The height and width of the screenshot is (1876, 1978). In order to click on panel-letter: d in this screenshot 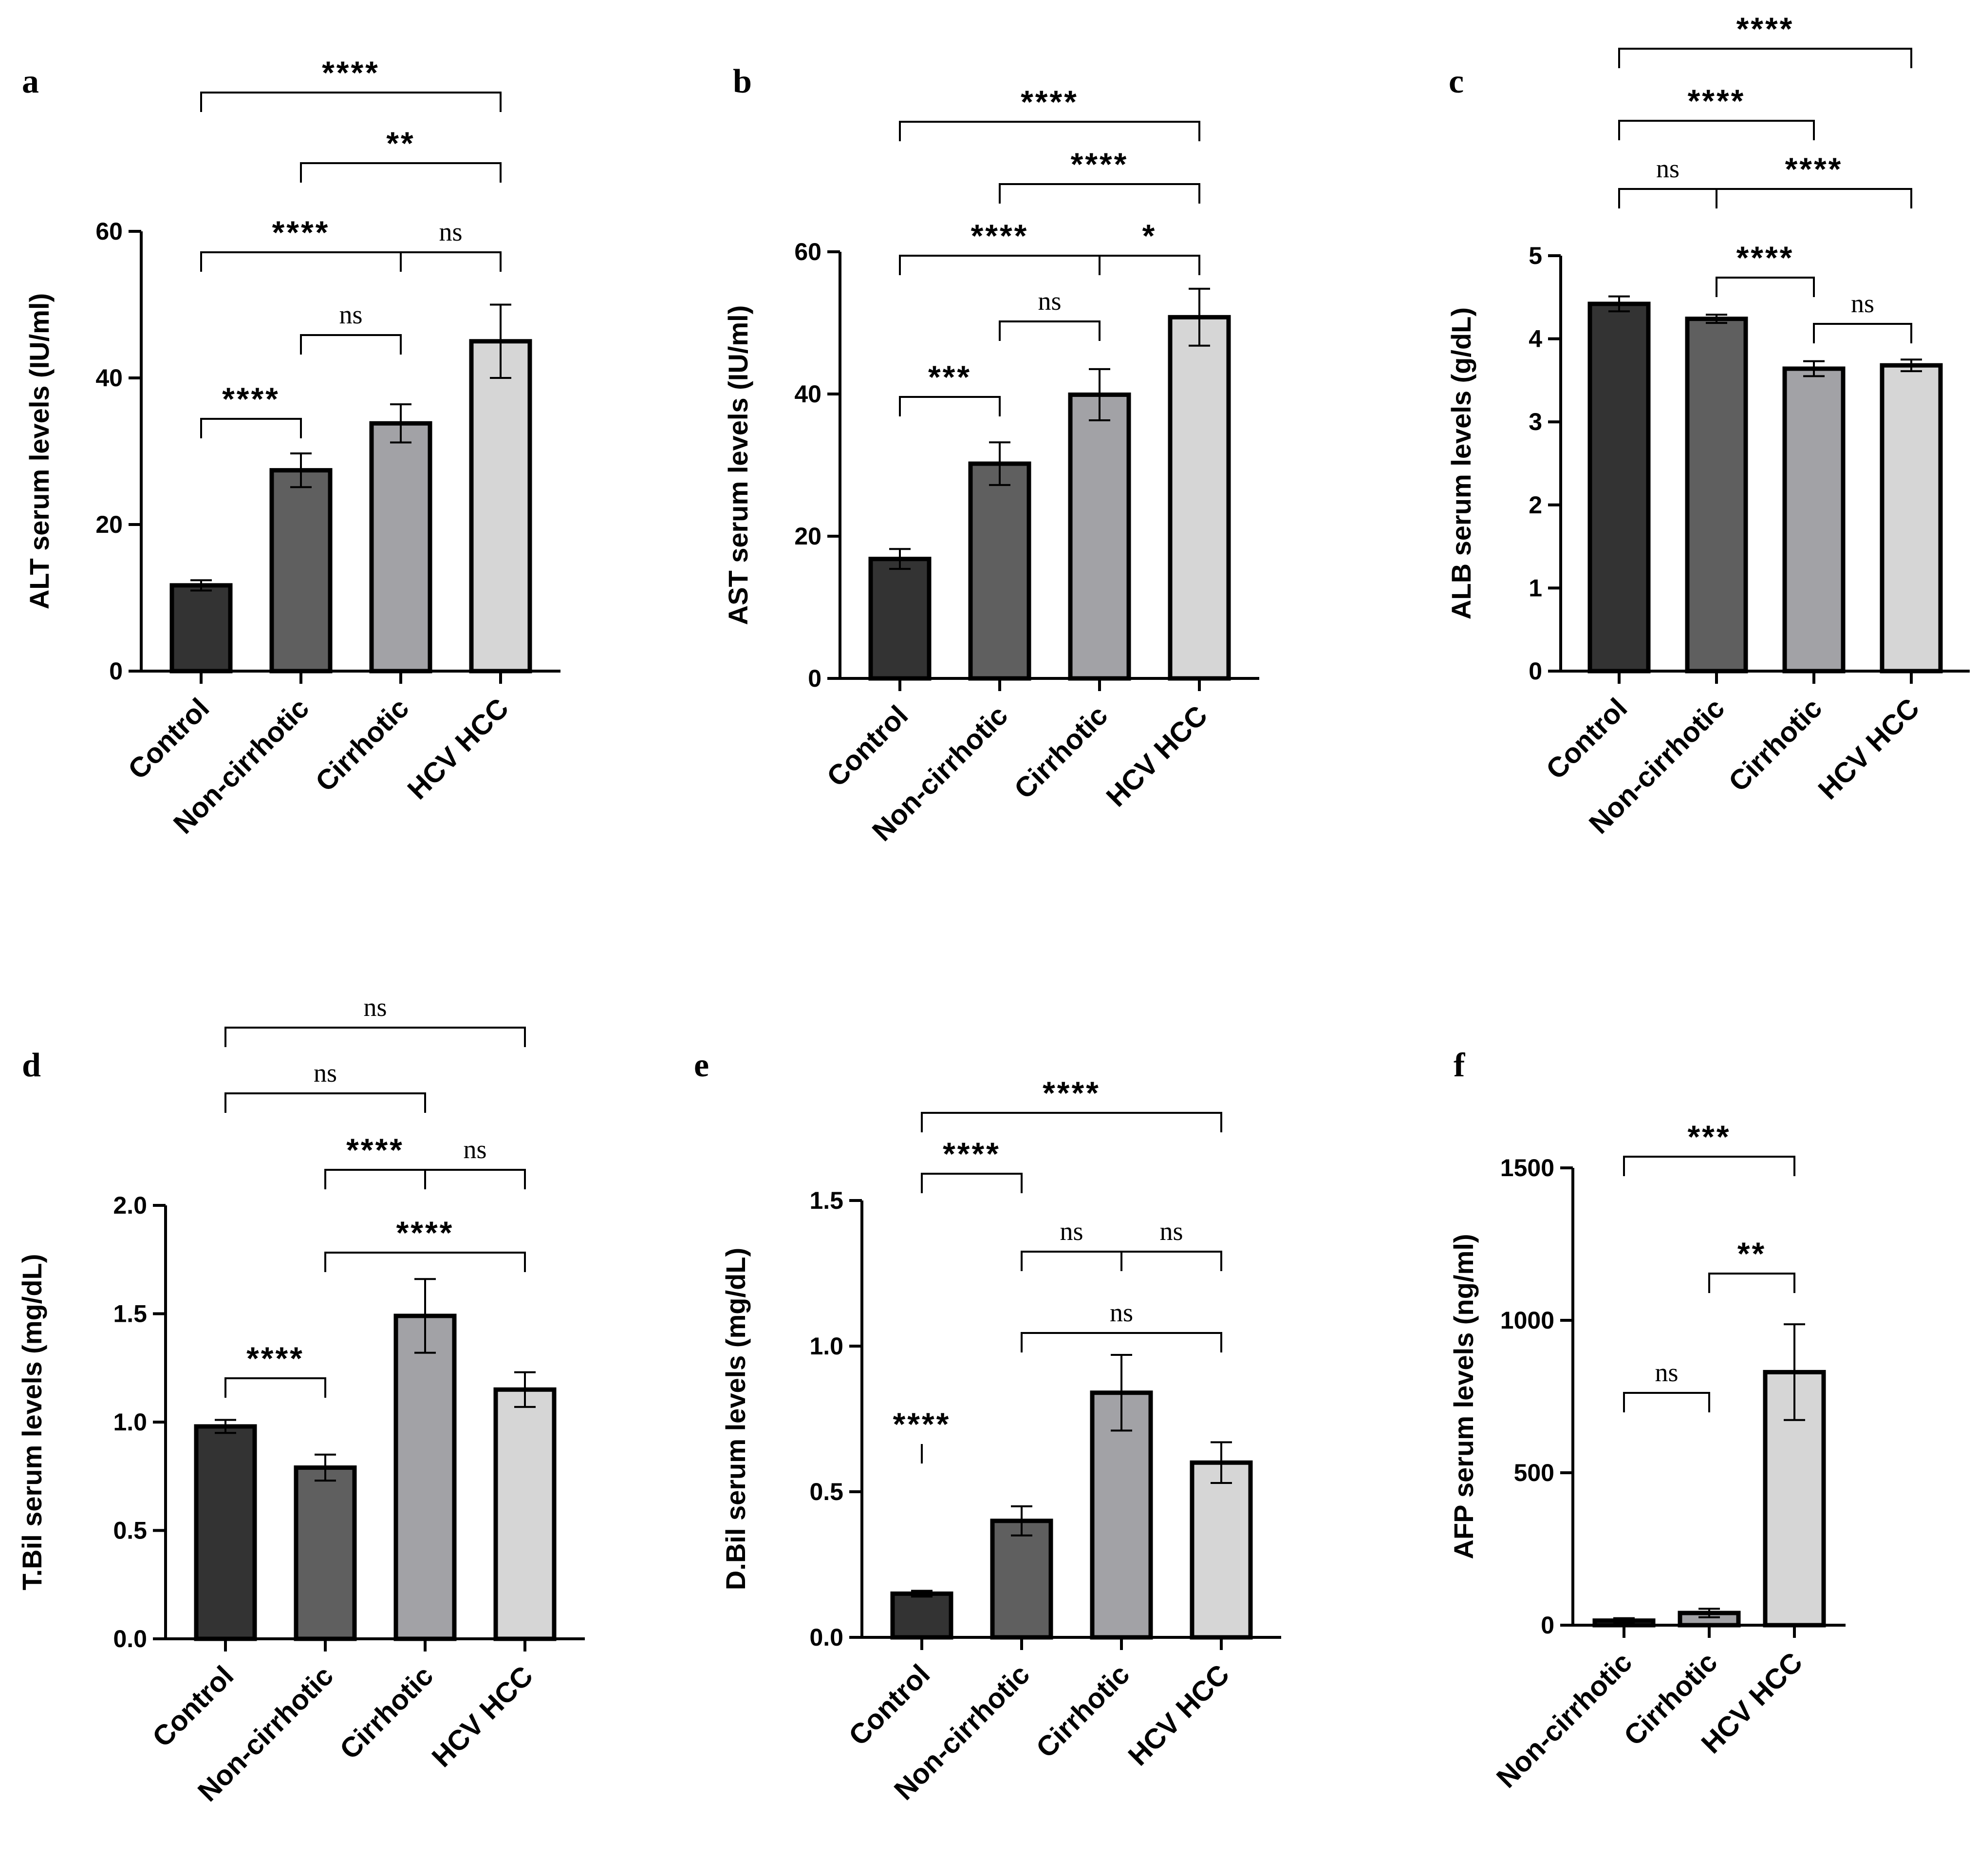, I will do `click(31, 1065)`.